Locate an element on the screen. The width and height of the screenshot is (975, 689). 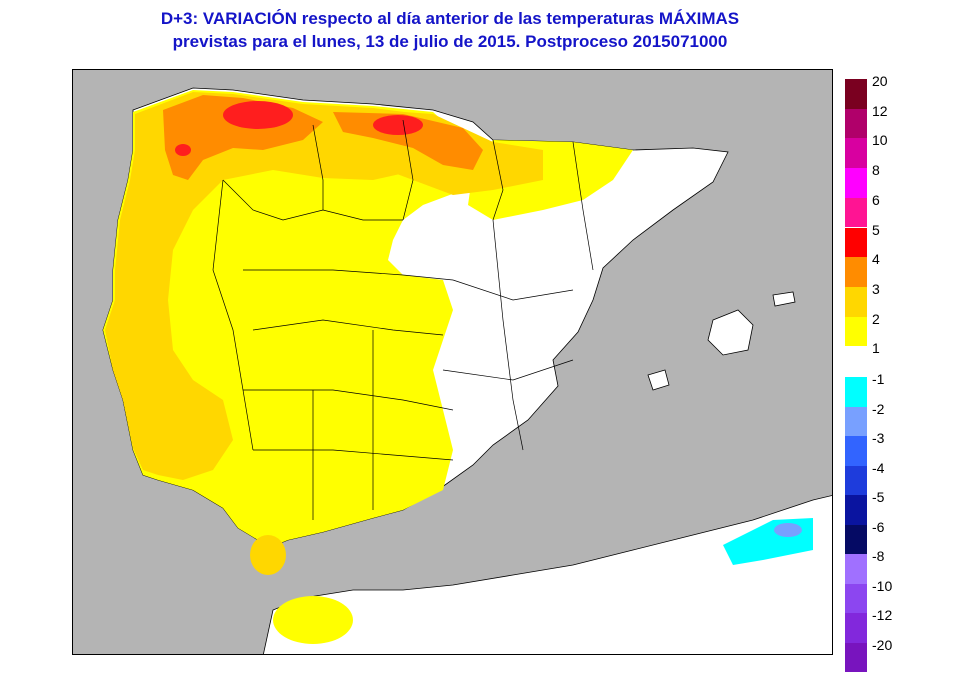
legend-swatch--6 is located at coordinates (856, 539).